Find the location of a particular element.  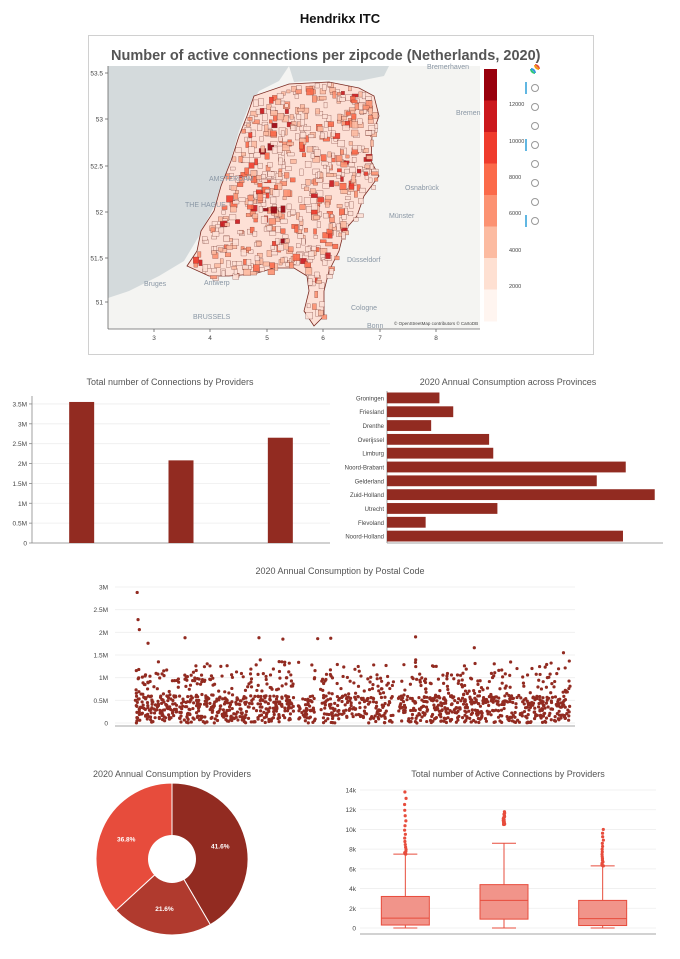

category-label: Drenthe is located at coordinates (374, 427).